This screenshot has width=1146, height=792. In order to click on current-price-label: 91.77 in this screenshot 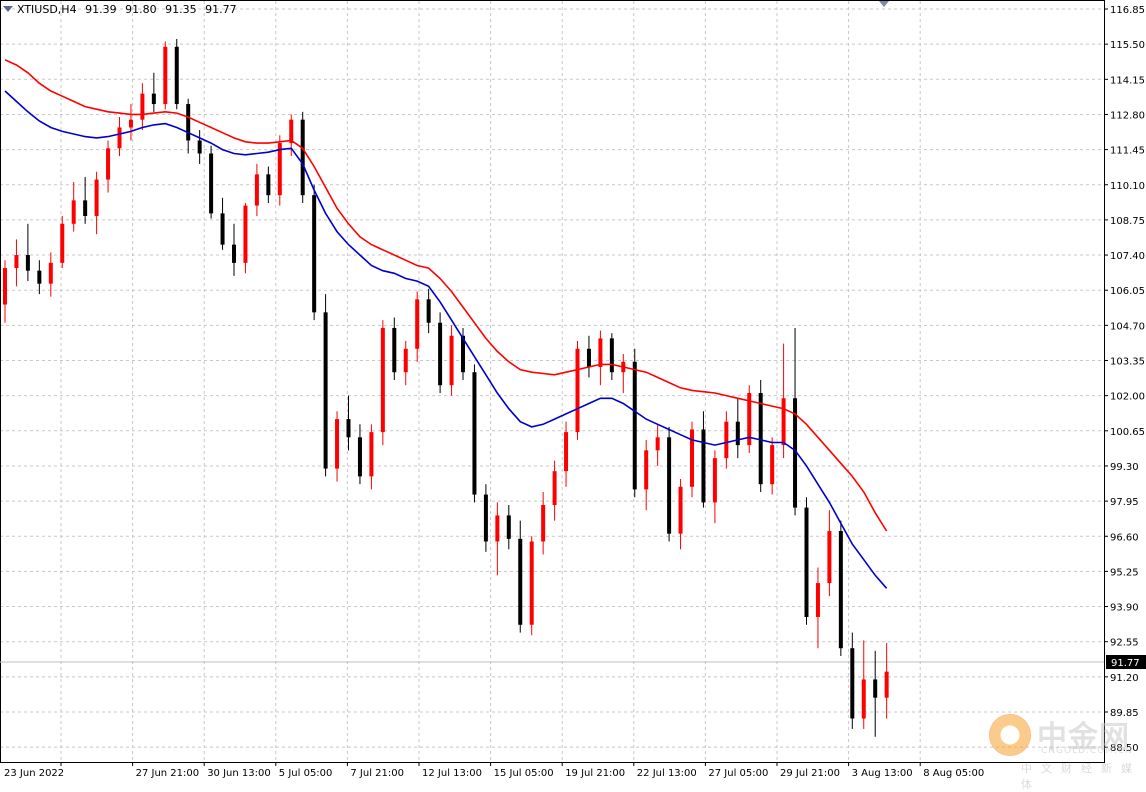, I will do `click(1125, 663)`.